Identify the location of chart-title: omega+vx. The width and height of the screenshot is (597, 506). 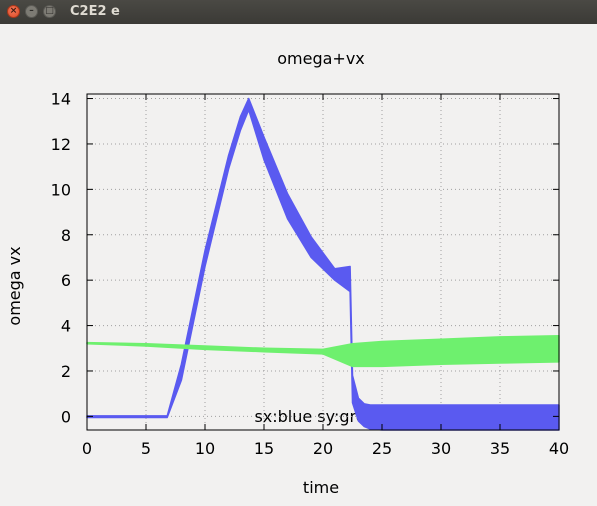
(321, 58).